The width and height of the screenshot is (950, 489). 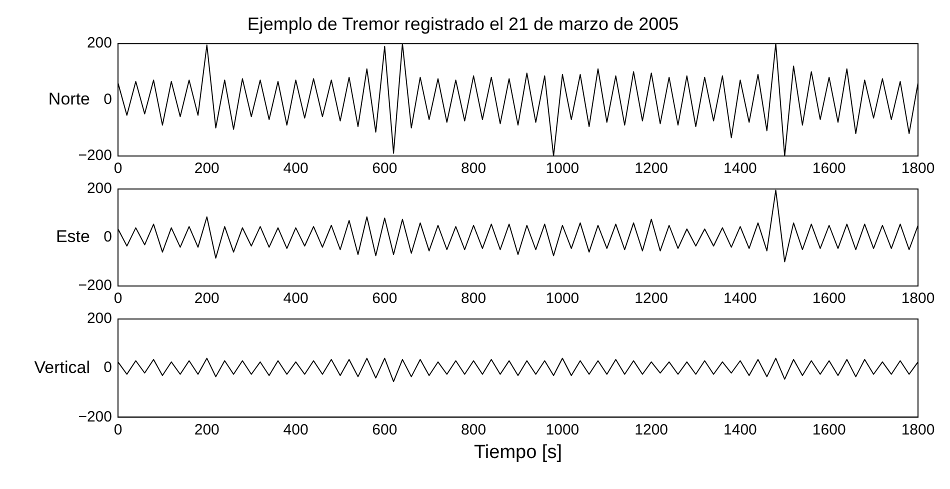 What do you see at coordinates (518, 452) in the screenshot?
I see `x-axis-title: Tiempo [s]` at bounding box center [518, 452].